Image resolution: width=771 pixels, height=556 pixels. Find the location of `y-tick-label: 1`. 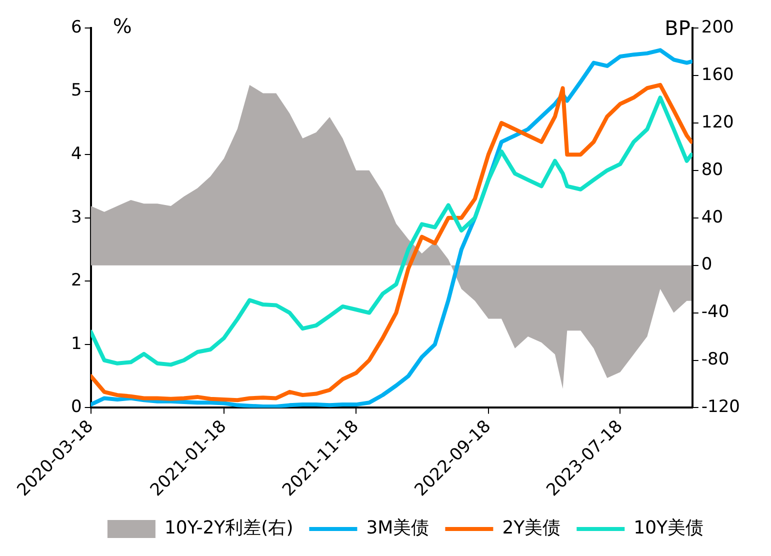

y-tick-label: 1 is located at coordinates (76, 344).